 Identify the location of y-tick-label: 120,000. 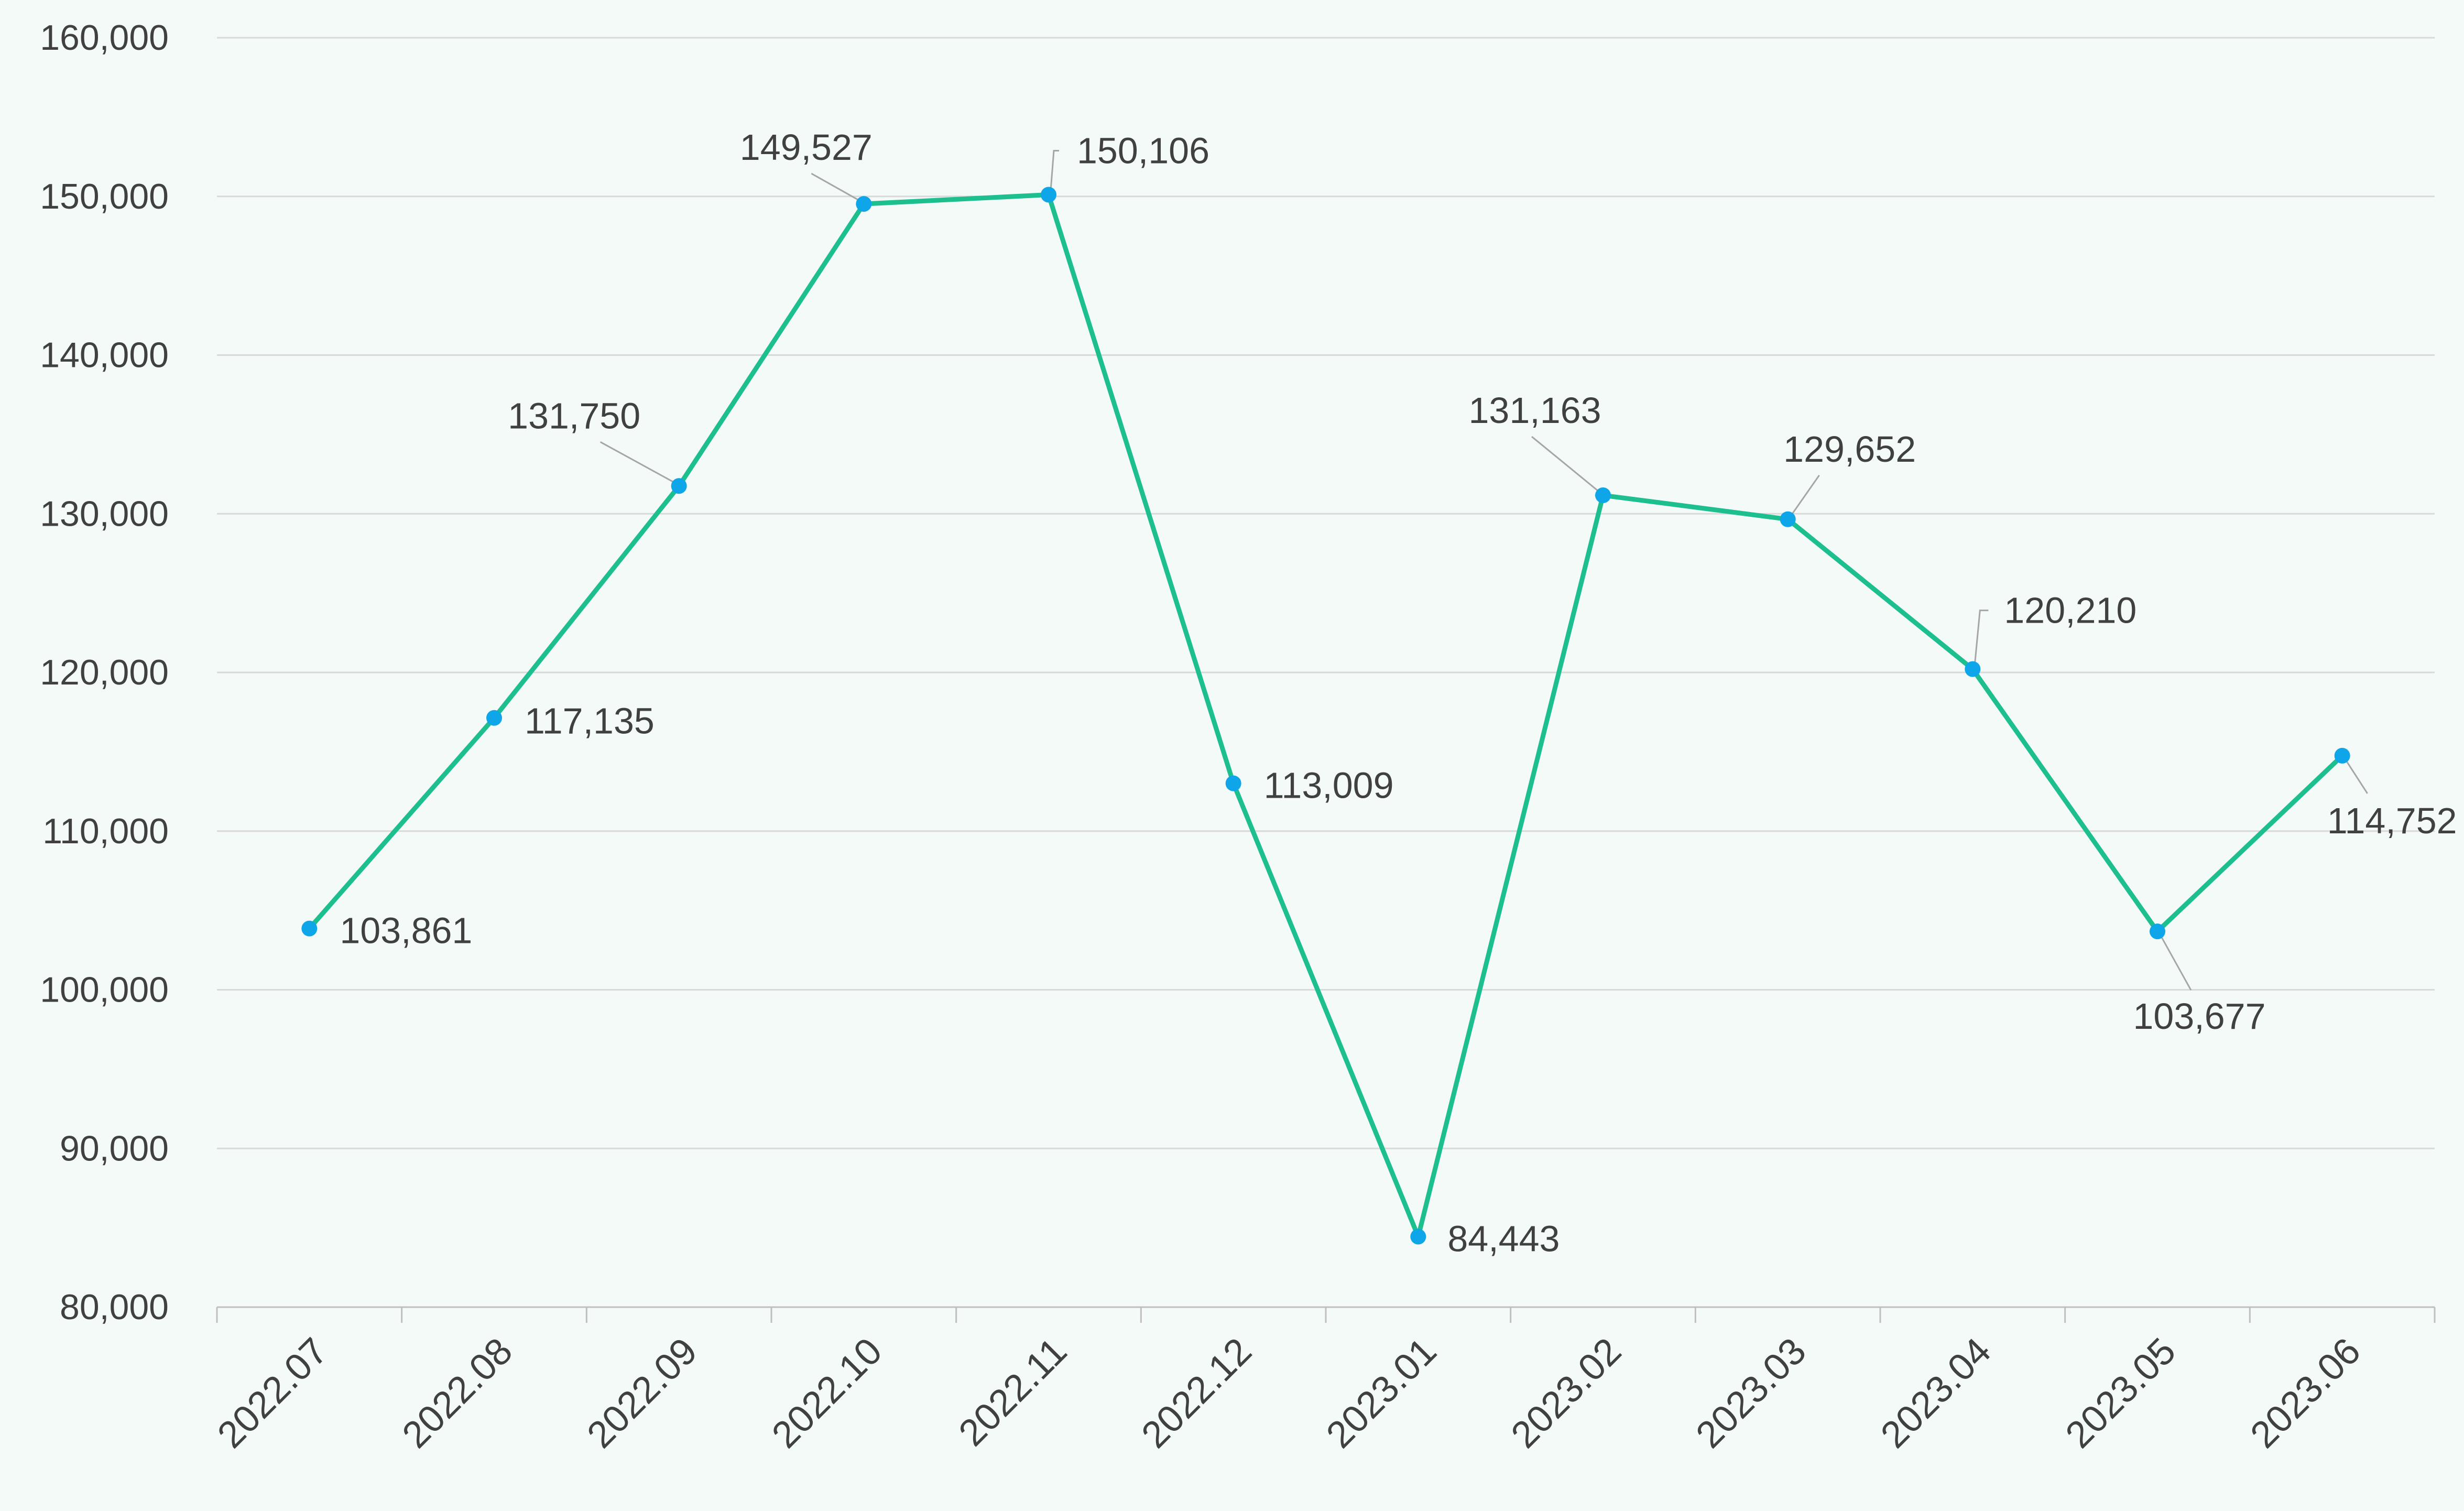
(104, 672).